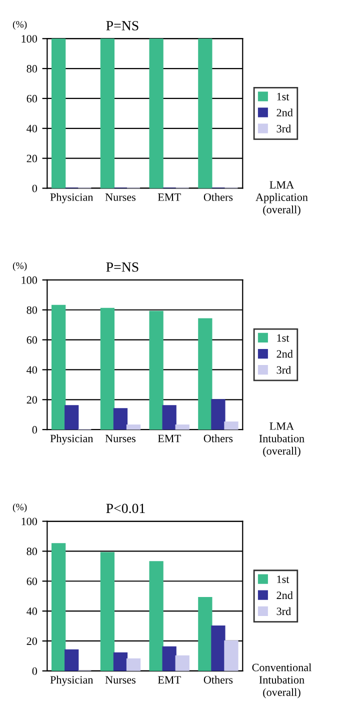 The height and width of the screenshot is (724, 337). What do you see at coordinates (282, 680) in the screenshot?
I see `x-axis-title: Conventional Intubation (overall)` at bounding box center [282, 680].